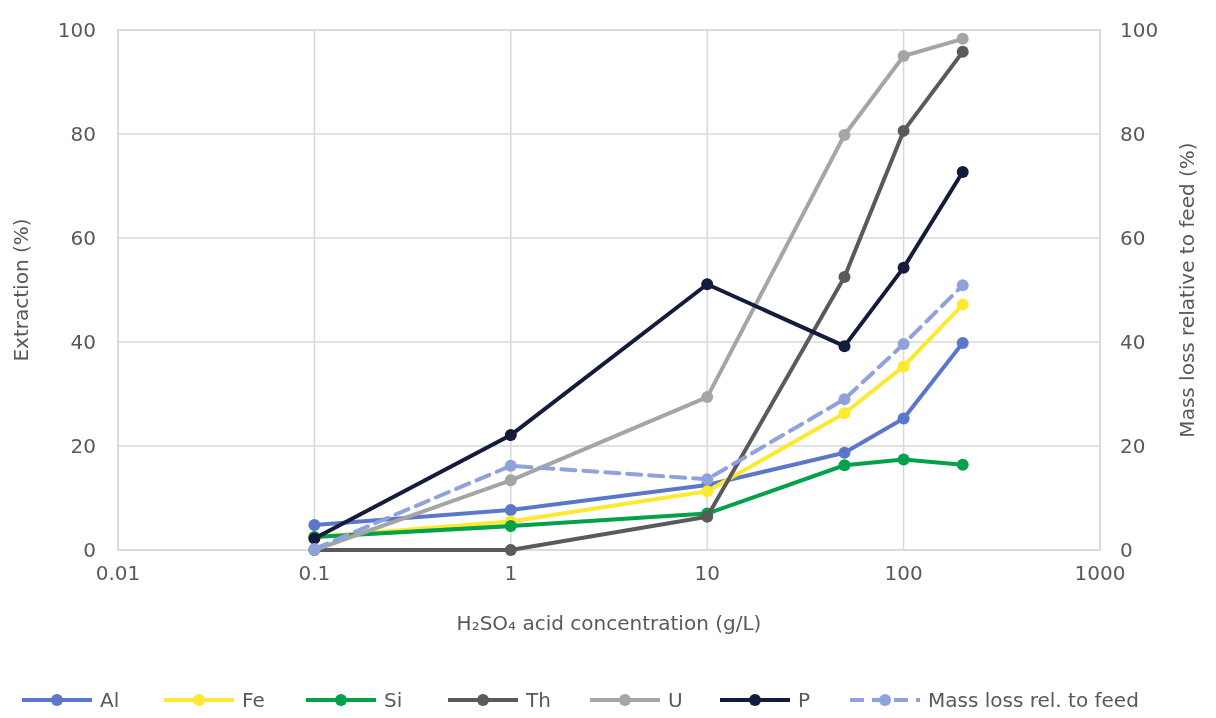 This screenshot has width=1216, height=718. I want to click on y2-tick-label: 100, so click(1139, 30).